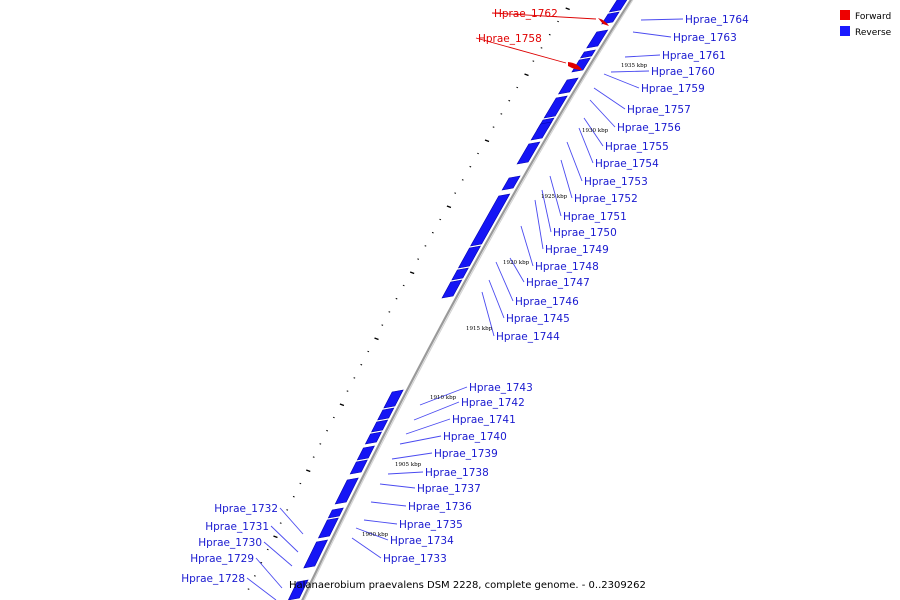  Describe the element at coordinates (567, 267) in the screenshot. I see `gene-label-hprae-1748: Hprae_1748` at that location.